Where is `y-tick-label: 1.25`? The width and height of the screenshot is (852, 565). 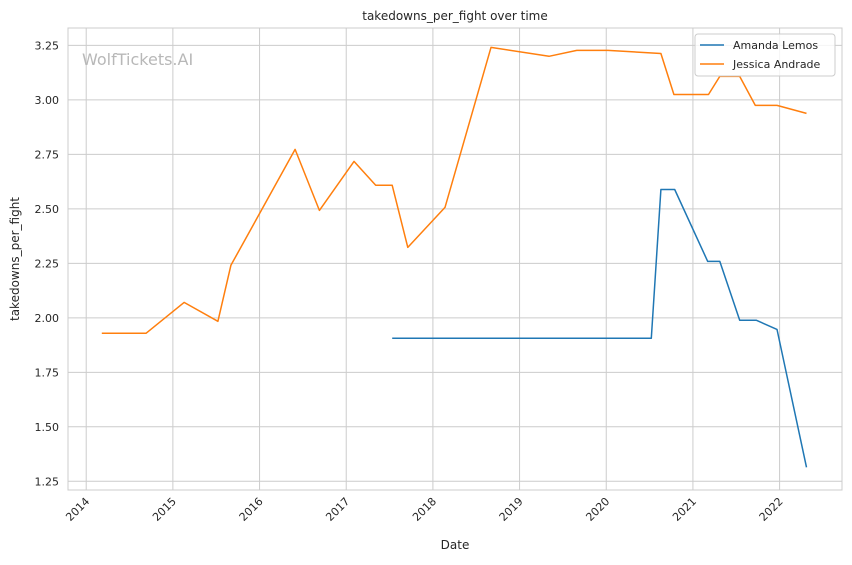 y-tick-label: 1.25 is located at coordinates (47, 481).